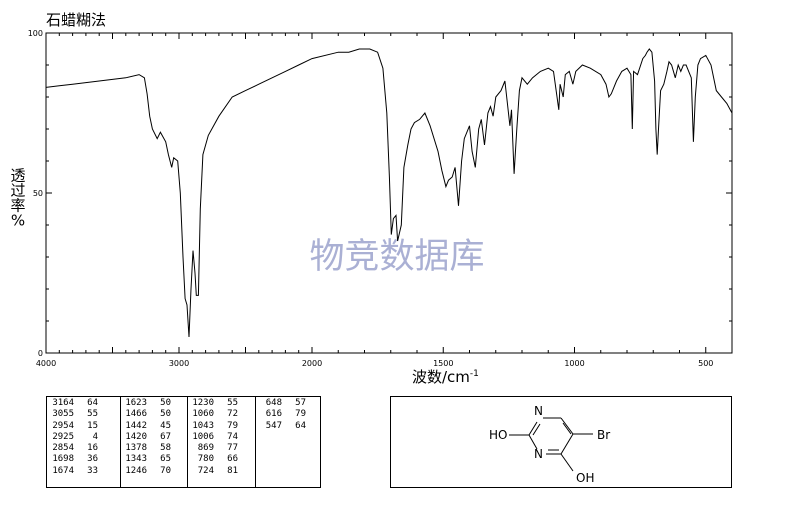 This screenshot has height=510, width=794. What do you see at coordinates (203, 436) in the screenshot?
I see `peak-wavenumber: 1006` at bounding box center [203, 436].